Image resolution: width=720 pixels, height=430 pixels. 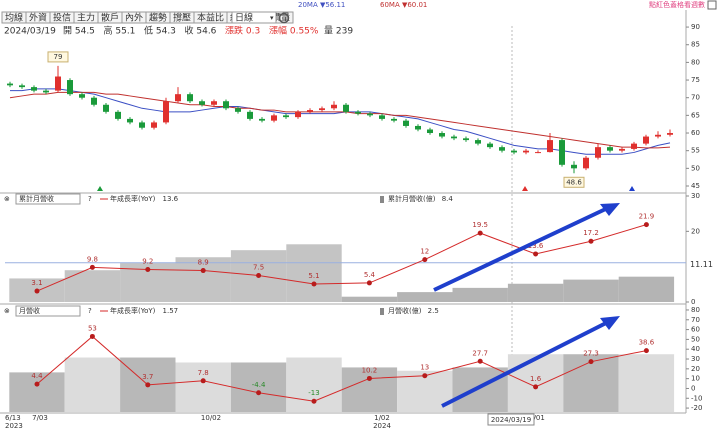 I want to click on tab-label: 本益比, so click(x=210, y=18).